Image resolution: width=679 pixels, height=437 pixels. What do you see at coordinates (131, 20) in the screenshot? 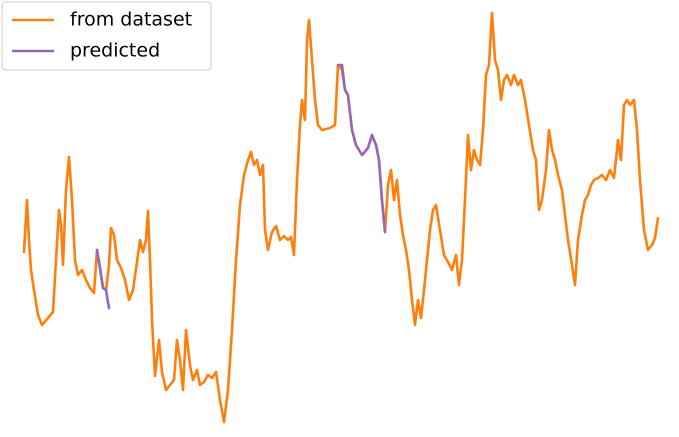
I see `legend-label: from dataset` at bounding box center [131, 20].